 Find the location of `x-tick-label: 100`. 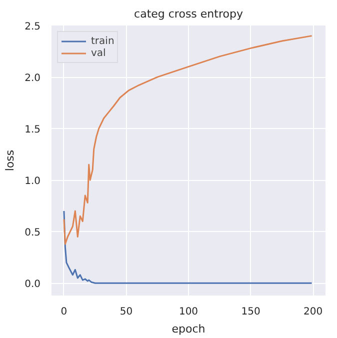

x-tick-label: 100 is located at coordinates (188, 312).